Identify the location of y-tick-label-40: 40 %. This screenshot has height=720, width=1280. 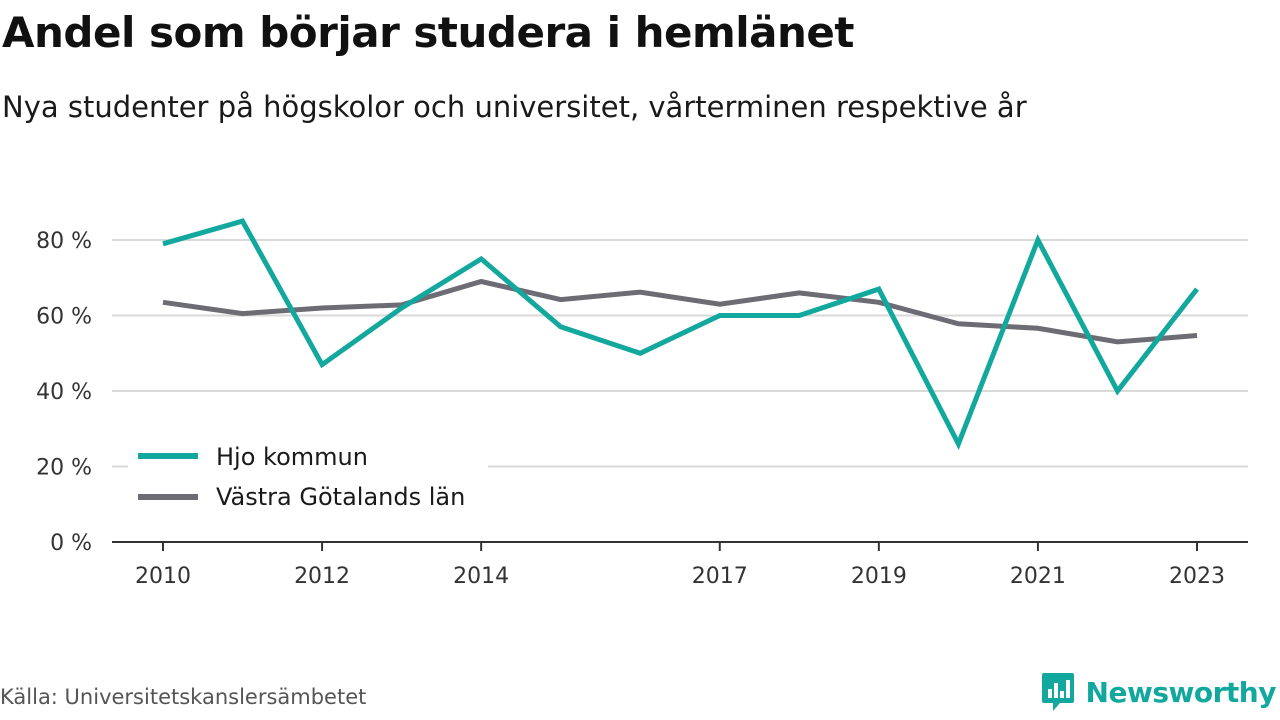
(64, 392).